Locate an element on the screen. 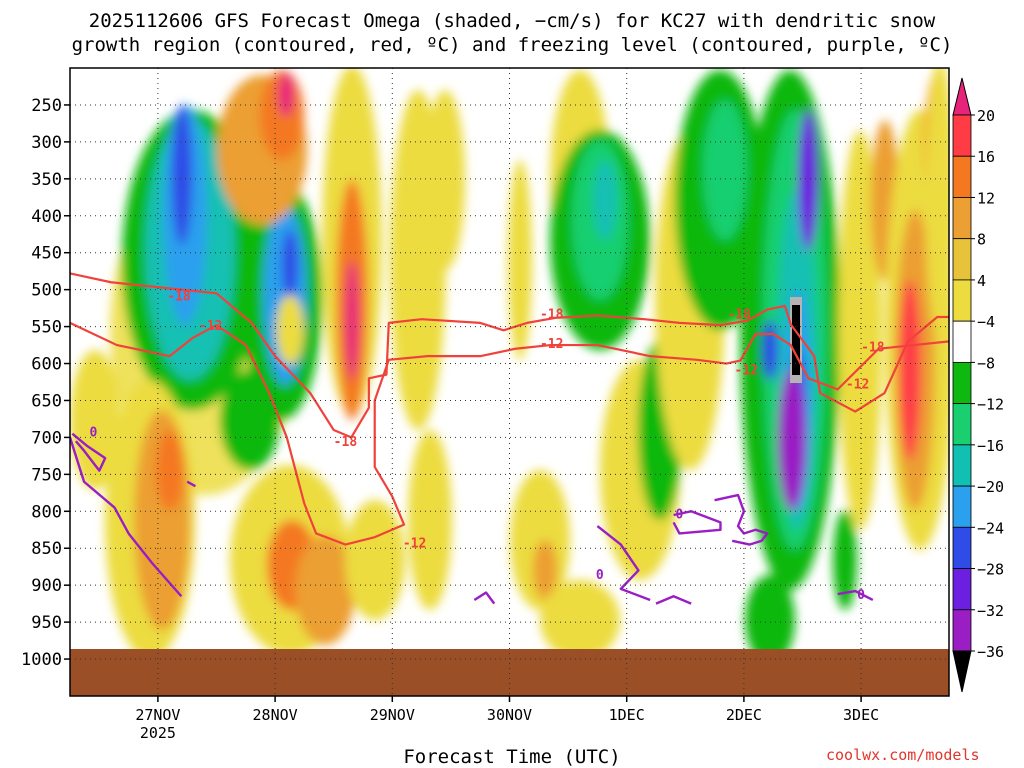 The width and height of the screenshot is (1024, 768). colorbar: 20 16 12 8 4 −4 −8 −12 −16 −20 −24 −28 −32 −36 is located at coordinates (978, 385).